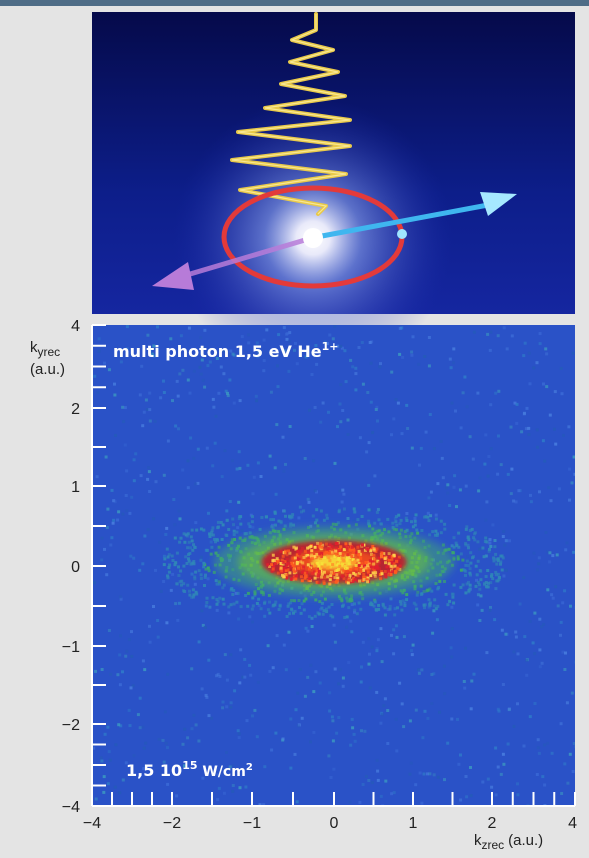 The width and height of the screenshot is (589, 858). I want to click on x-tick-label-0: 0, so click(334, 823).